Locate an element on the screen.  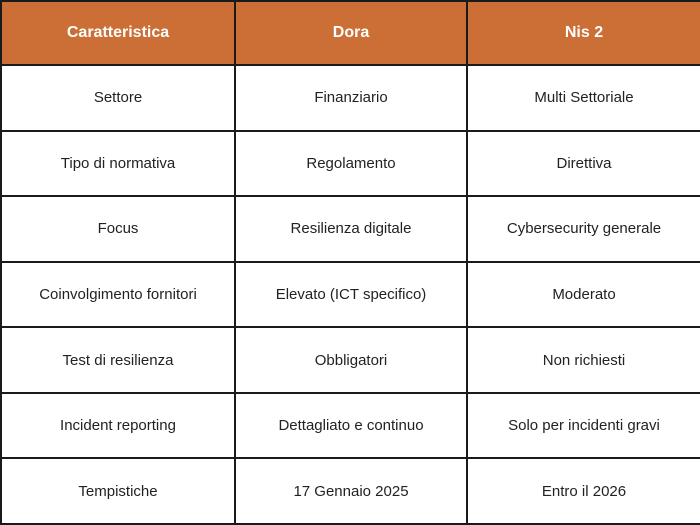
table-row: Tipo di normativa Regolamento Direttiva is located at coordinates (350, 163).